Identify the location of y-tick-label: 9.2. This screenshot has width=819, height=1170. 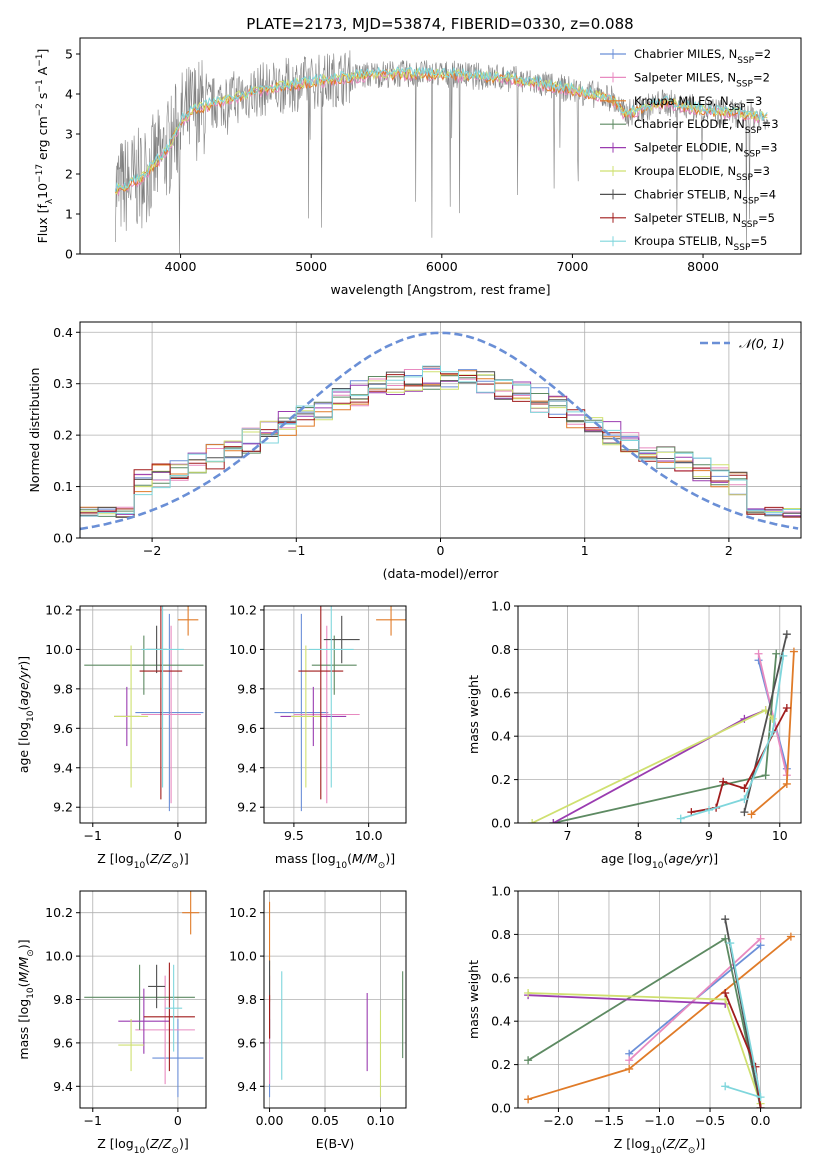
(247, 807).